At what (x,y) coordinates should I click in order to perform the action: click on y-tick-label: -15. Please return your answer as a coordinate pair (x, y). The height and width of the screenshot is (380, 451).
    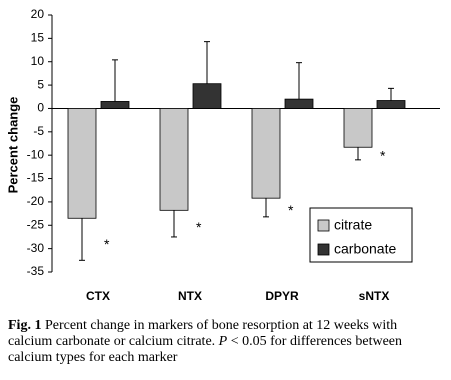
    Looking at the image, I should click on (36, 178).